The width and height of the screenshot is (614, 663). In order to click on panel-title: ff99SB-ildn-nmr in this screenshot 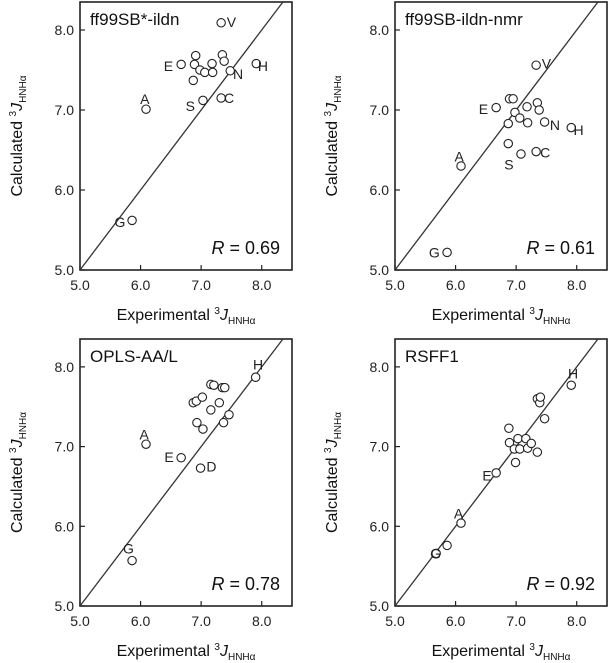, I will do `click(464, 19)`.